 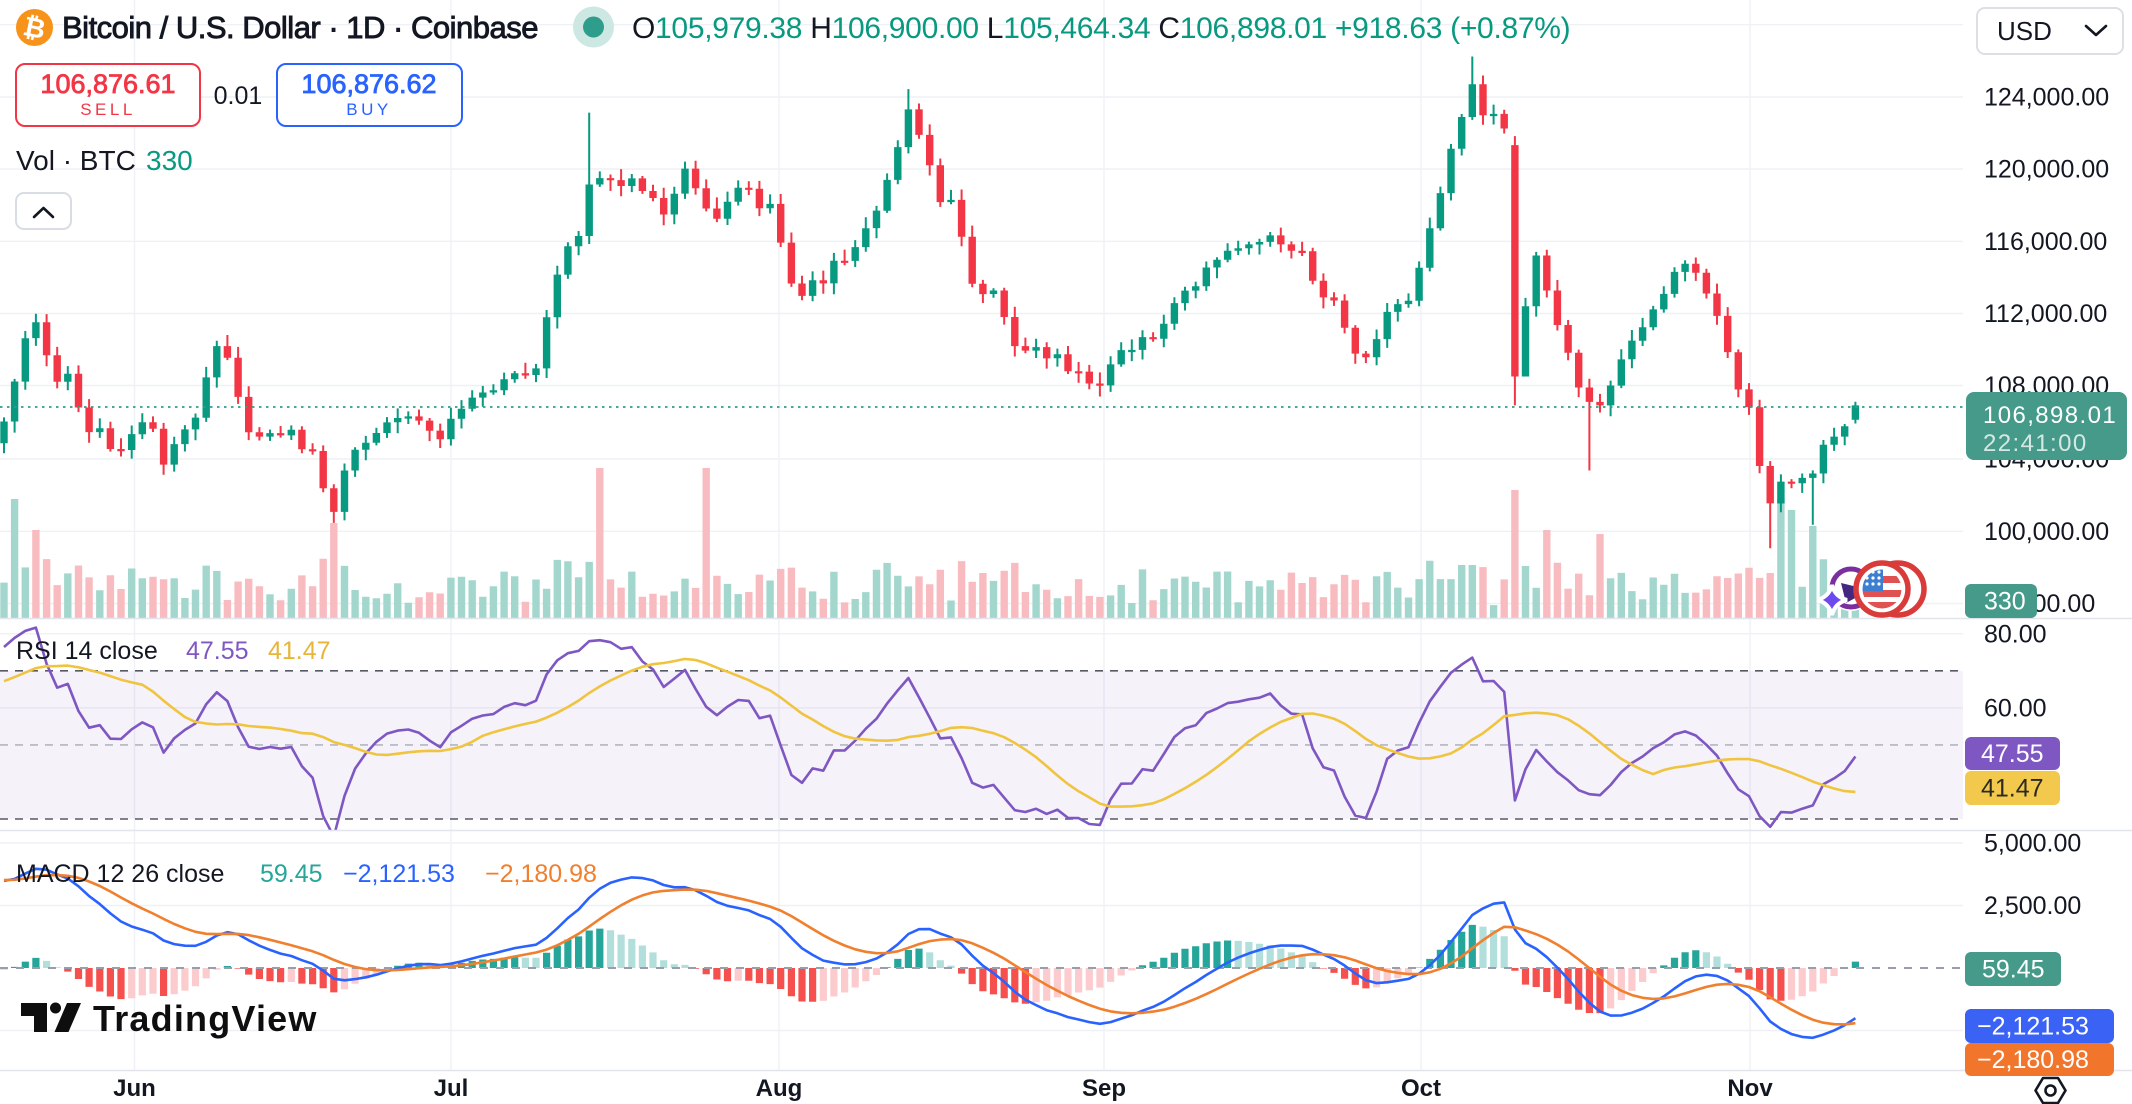 I want to click on svg-text: MACD 12 26 close, so click(x=120, y=874).